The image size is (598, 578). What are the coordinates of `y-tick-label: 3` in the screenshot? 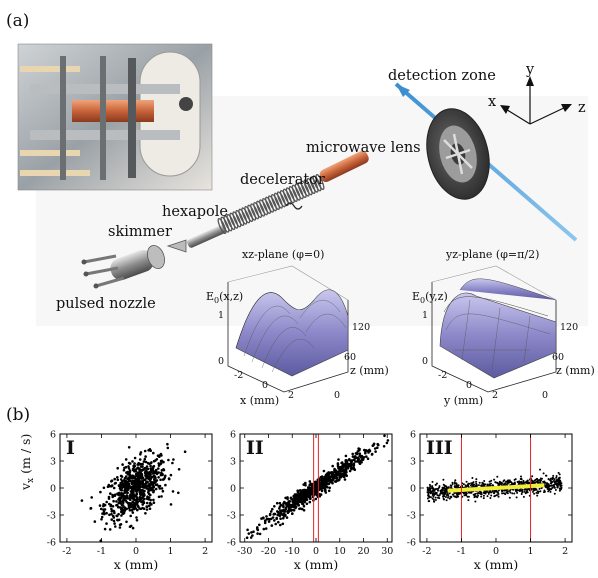 It's located at (233, 462).